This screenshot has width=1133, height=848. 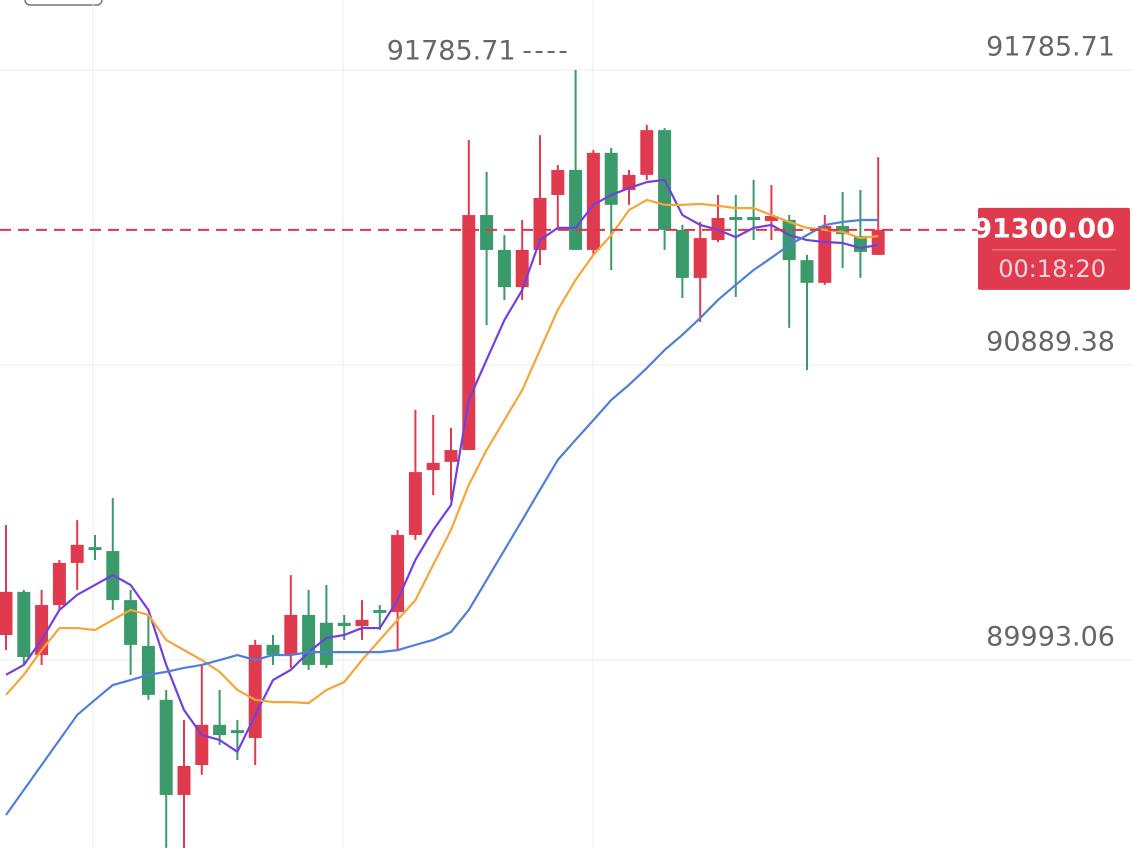 I want to click on y-tick-label: 90889.38, so click(x=1050, y=341).